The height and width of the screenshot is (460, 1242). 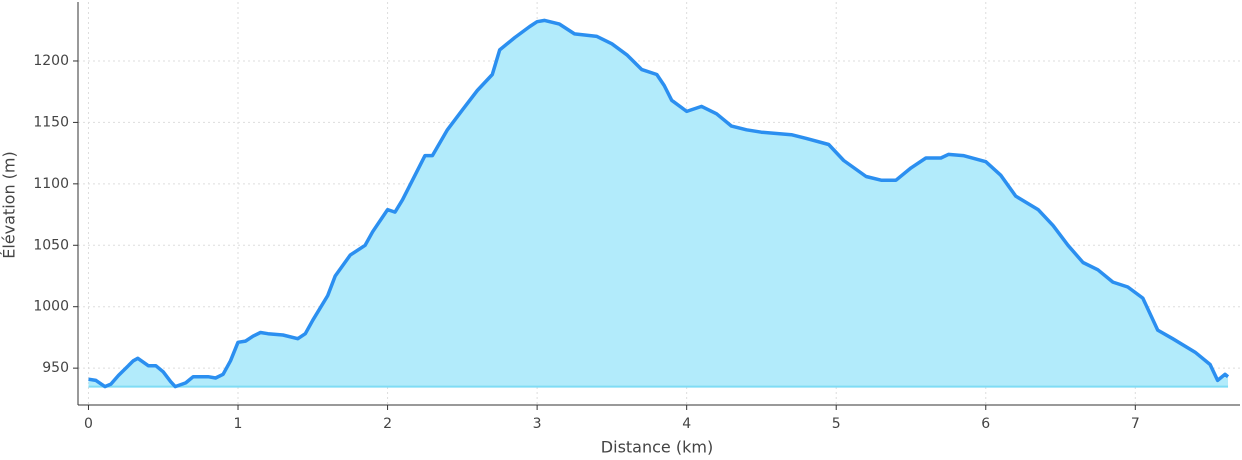 What do you see at coordinates (9, 204) in the screenshot?
I see `y-axis-label: Élévation (m)` at bounding box center [9, 204].